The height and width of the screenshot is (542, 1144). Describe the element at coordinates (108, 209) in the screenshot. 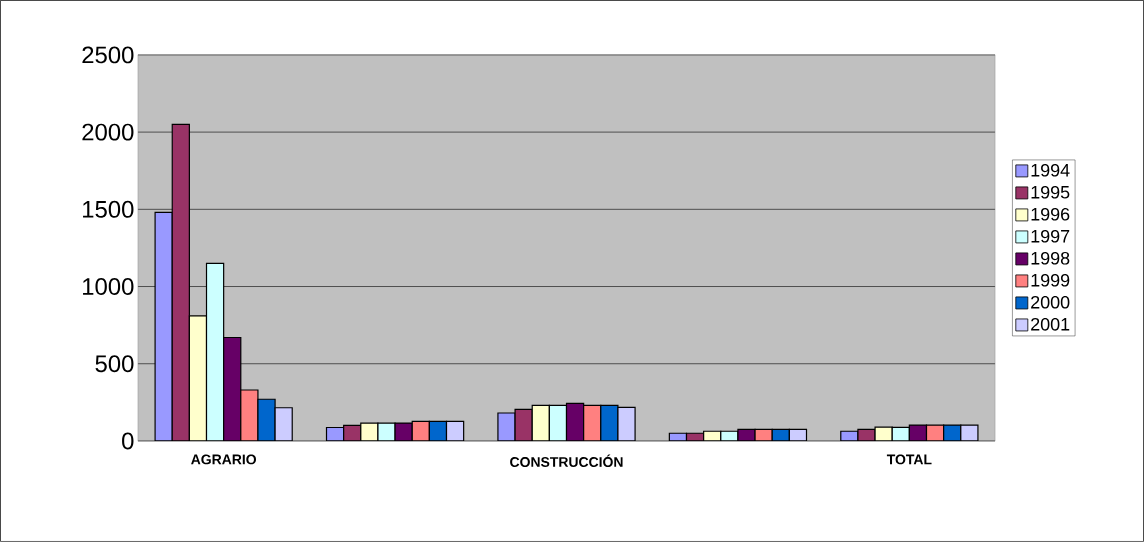

I see `y-tick-label: 1500` at that location.